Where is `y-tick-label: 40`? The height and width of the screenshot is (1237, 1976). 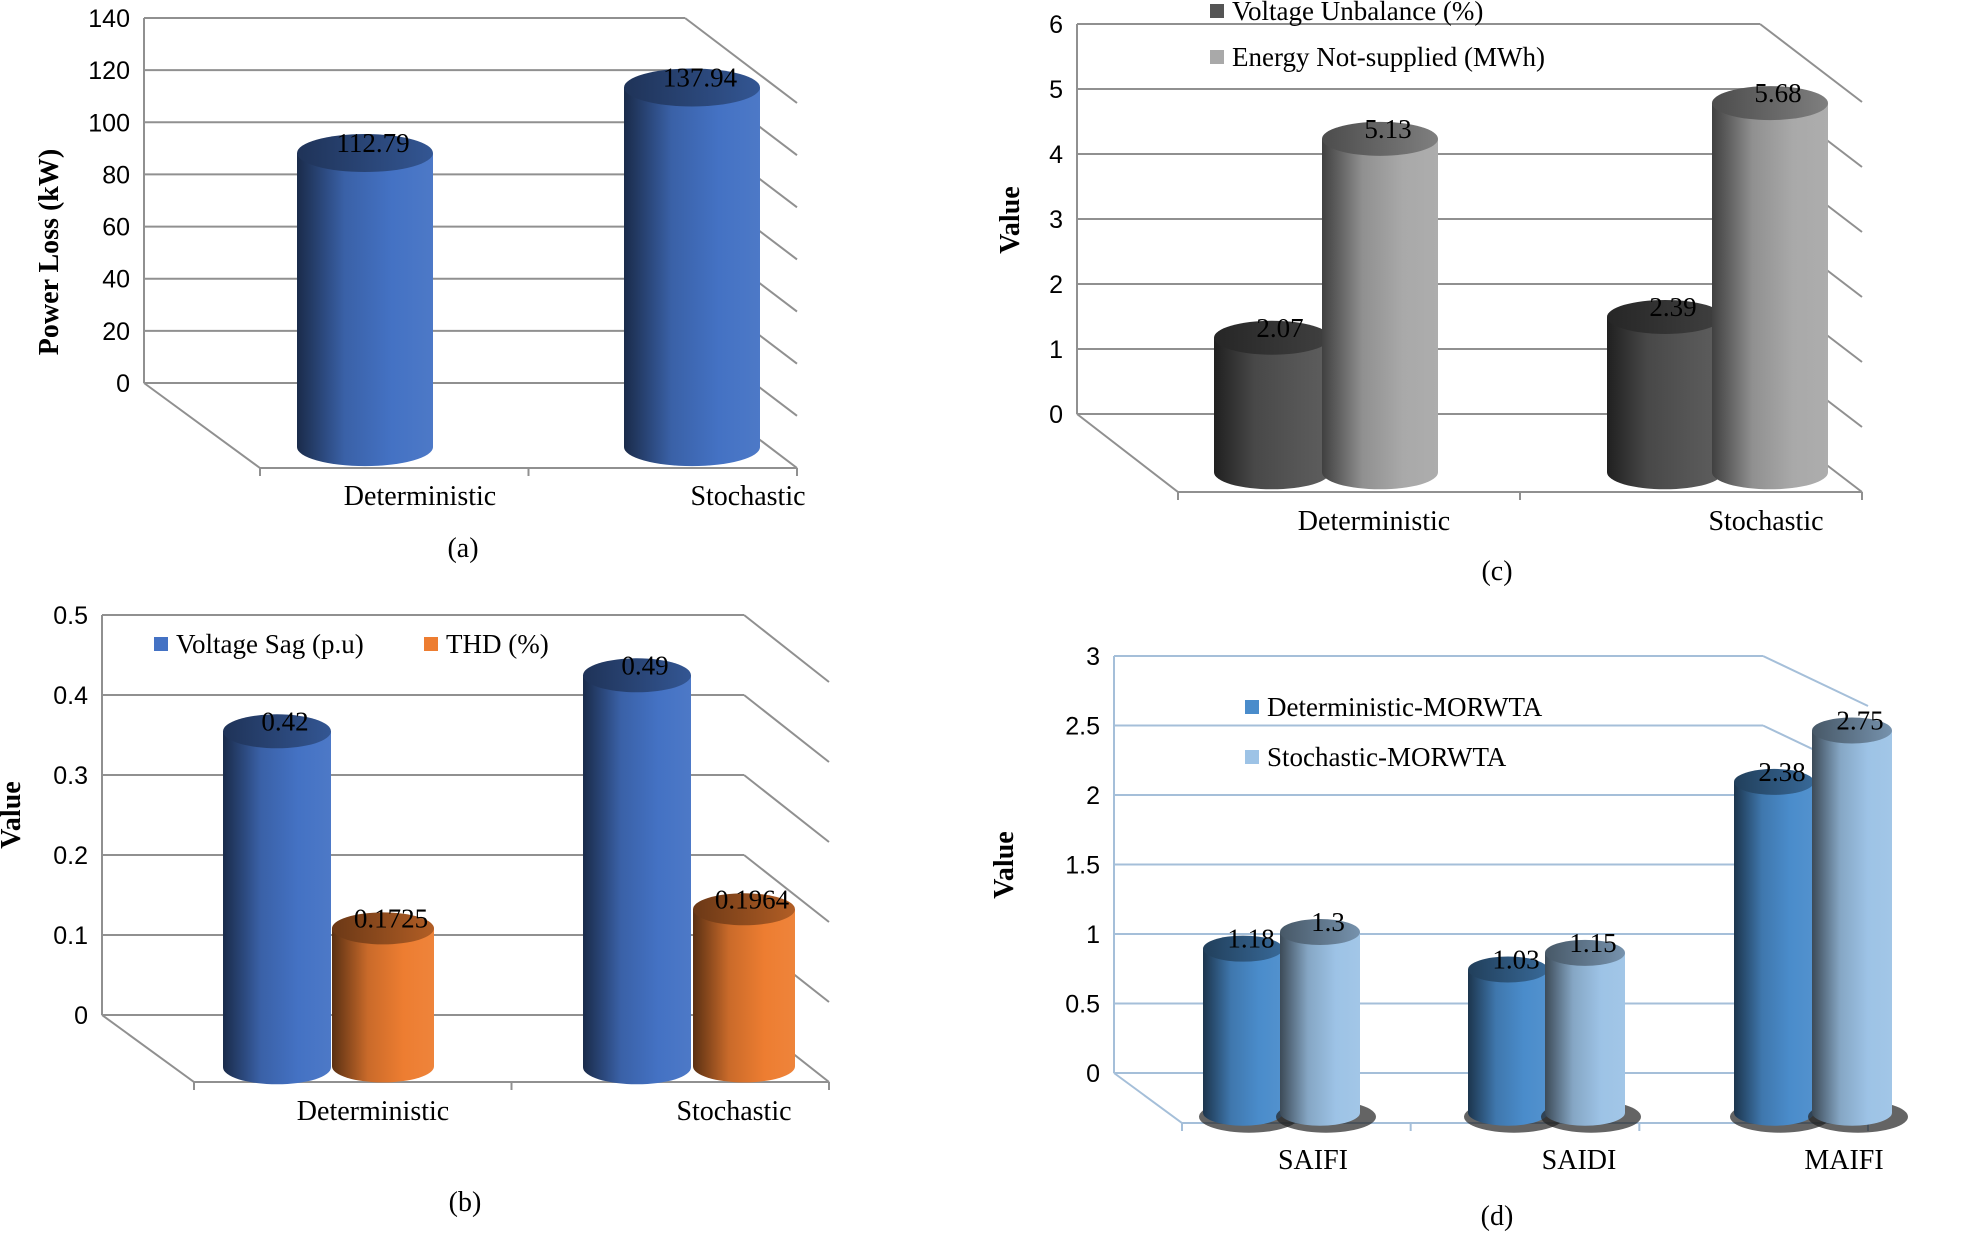
y-tick-label: 40 is located at coordinates (116, 280).